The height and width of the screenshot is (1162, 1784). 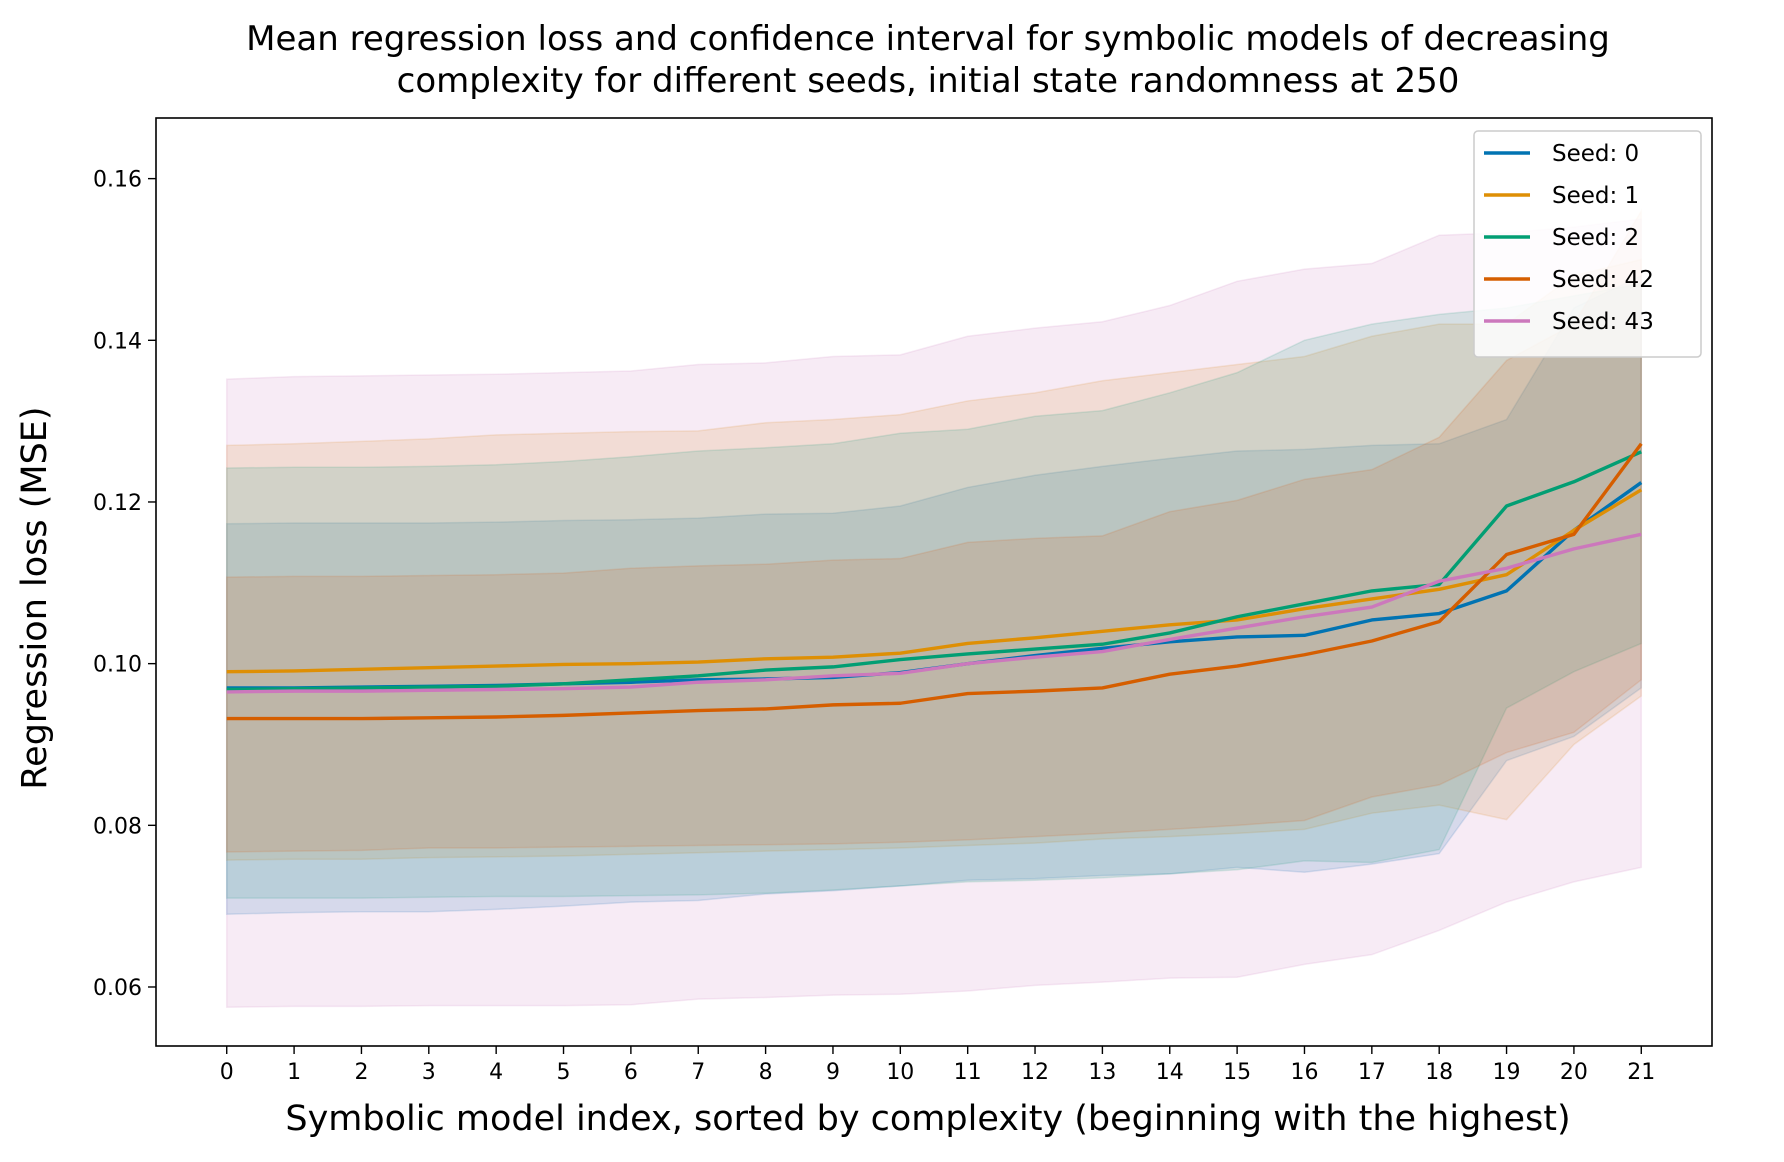 What do you see at coordinates (1507, 1072) in the screenshot?
I see `x-tick-label: 19` at bounding box center [1507, 1072].